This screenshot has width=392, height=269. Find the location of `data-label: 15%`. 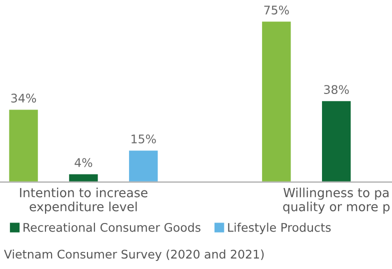

data-label: 15% is located at coordinates (144, 139).